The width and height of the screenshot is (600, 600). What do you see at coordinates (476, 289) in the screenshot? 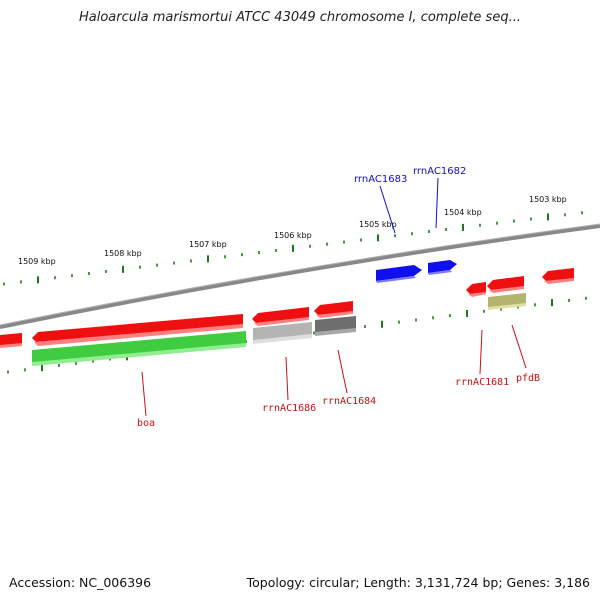
I see `gene-rrnAC1681` at bounding box center [476, 289].